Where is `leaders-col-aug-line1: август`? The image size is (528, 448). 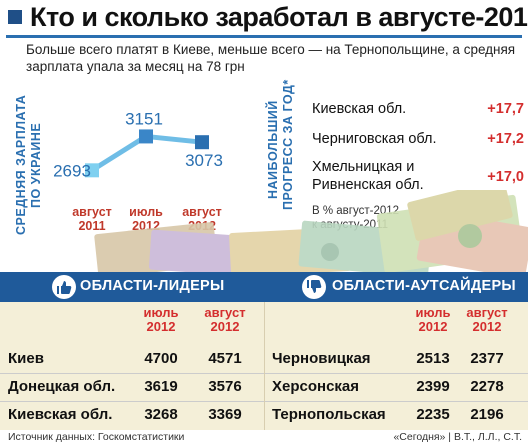 leaders-col-aug-line1: август is located at coordinates (225, 312).